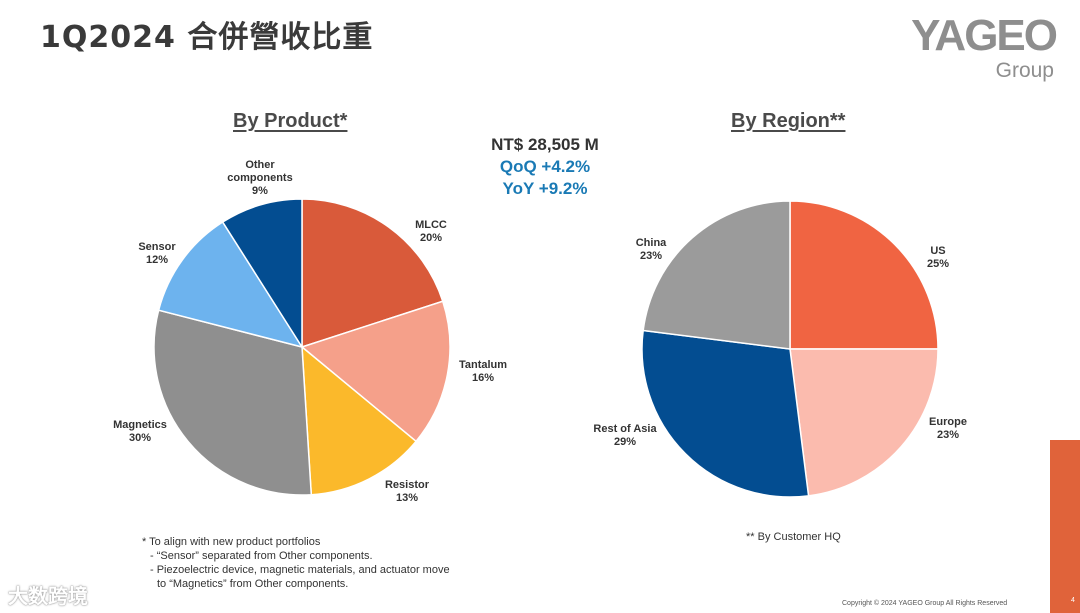 This screenshot has height=613, width=1080. Describe the element at coordinates (545, 144) in the screenshot. I see `total-revenue: NT$ 28,505 M` at that location.